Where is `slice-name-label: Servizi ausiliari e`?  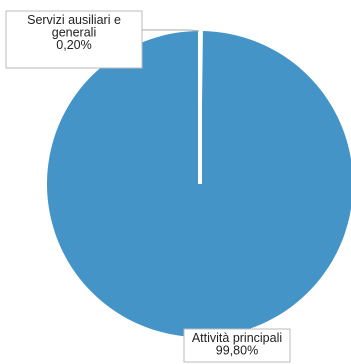
slice-name-label: Servizi ausiliari e is located at coordinates (74, 20).